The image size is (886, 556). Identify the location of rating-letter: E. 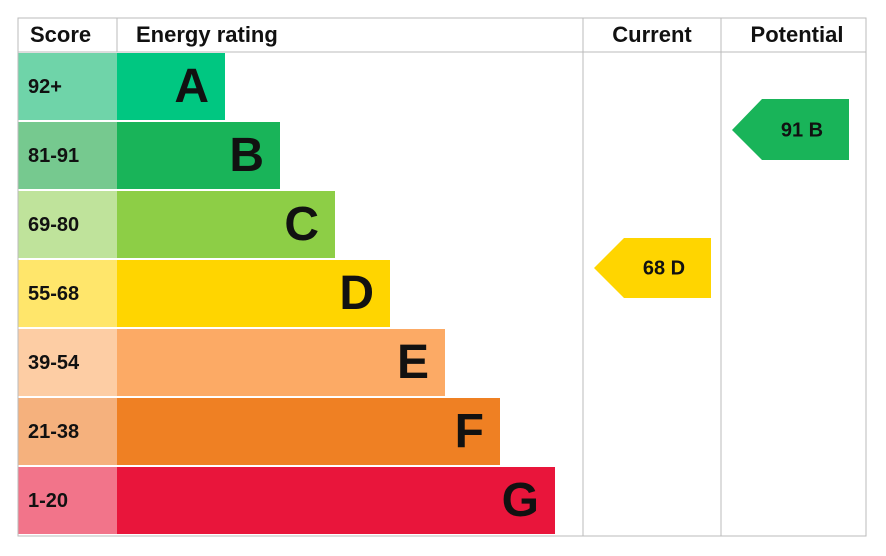
(413, 362).